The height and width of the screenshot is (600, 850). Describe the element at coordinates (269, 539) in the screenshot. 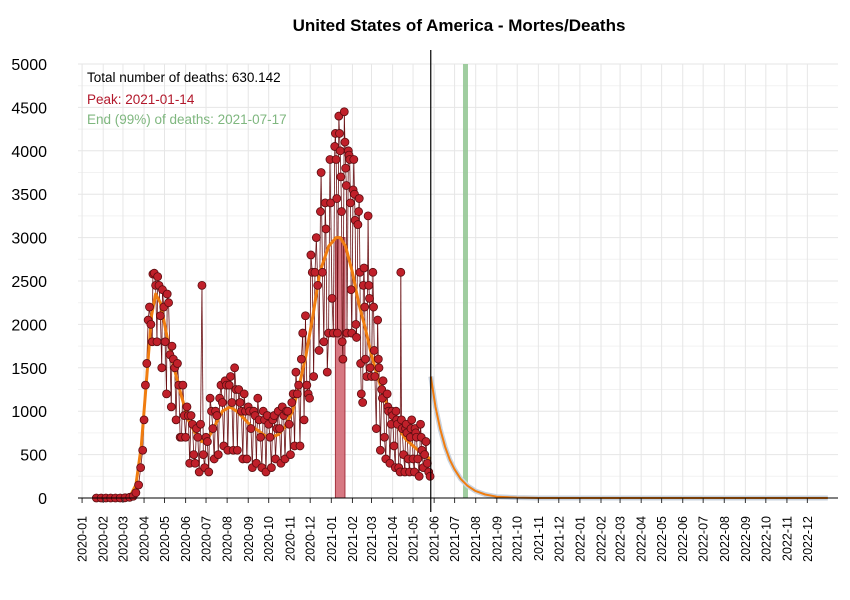

I see `x-tick-label: 2020-10` at that location.